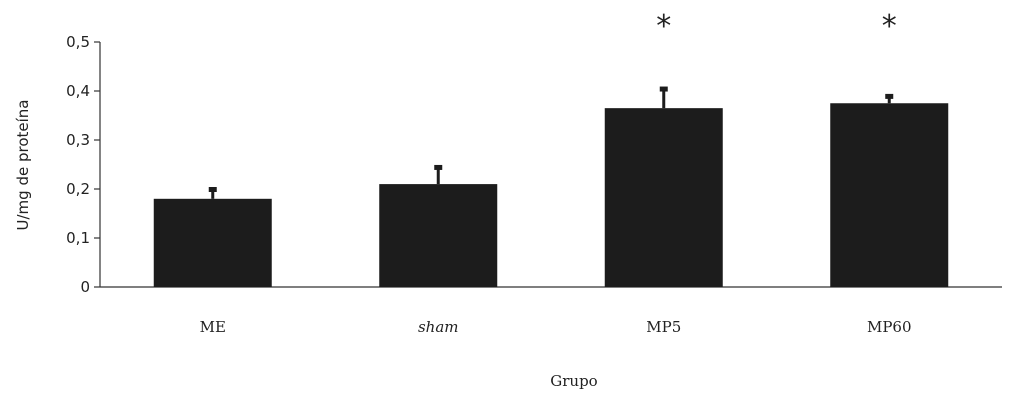 Image resolution: width=1028 pixels, height=394 pixels. Describe the element at coordinates (663, 89) in the screenshot. I see `error-cap-MP5` at that location.